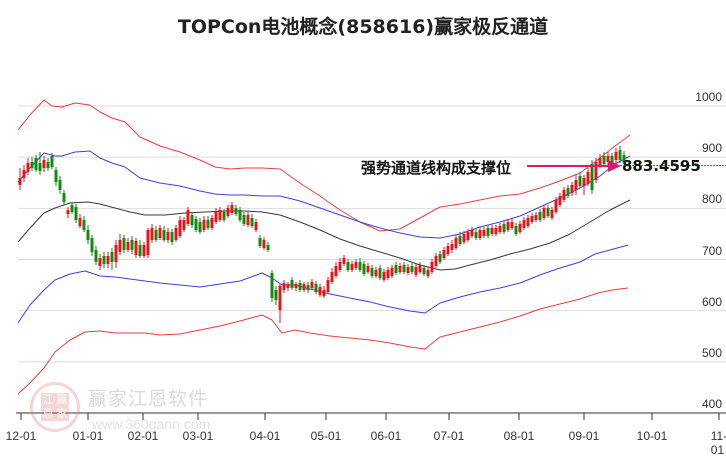 The width and height of the screenshot is (726, 457). What do you see at coordinates (371, 416) in the screenshot?
I see `x-axis` at bounding box center [371, 416].